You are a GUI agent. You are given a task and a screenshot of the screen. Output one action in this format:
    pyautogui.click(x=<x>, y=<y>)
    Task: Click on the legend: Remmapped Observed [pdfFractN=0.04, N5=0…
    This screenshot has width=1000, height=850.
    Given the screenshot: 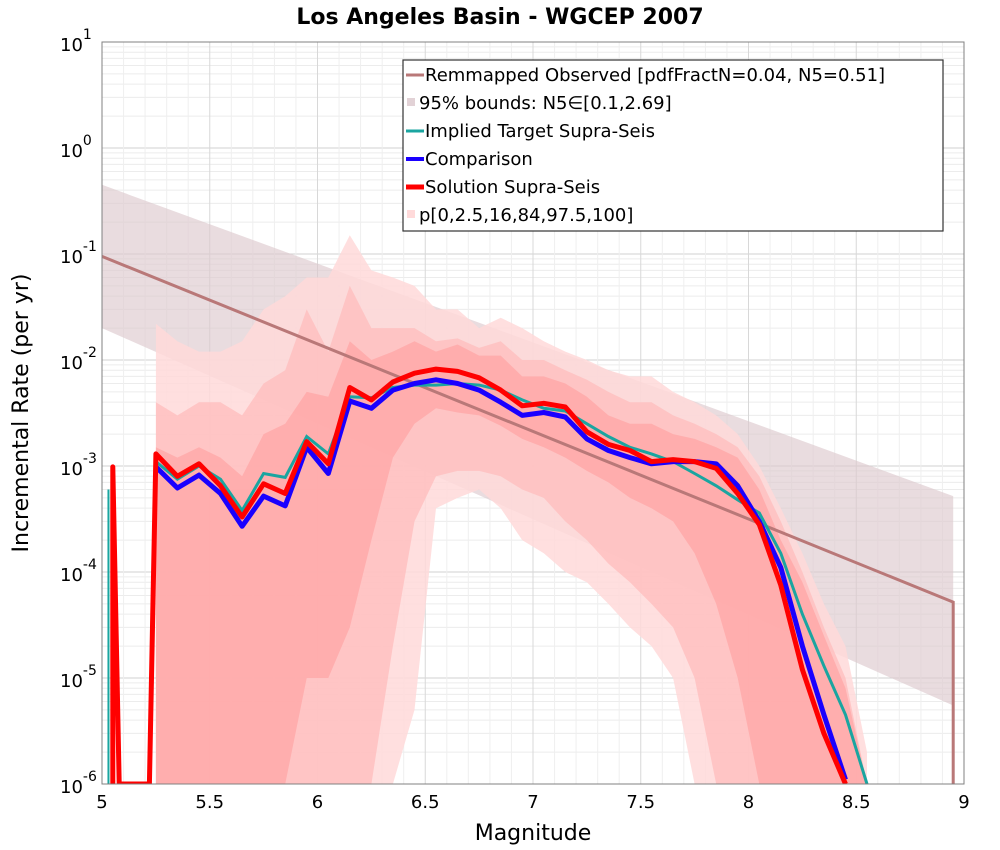 What is the action you would take?
    pyautogui.click(x=673, y=145)
    